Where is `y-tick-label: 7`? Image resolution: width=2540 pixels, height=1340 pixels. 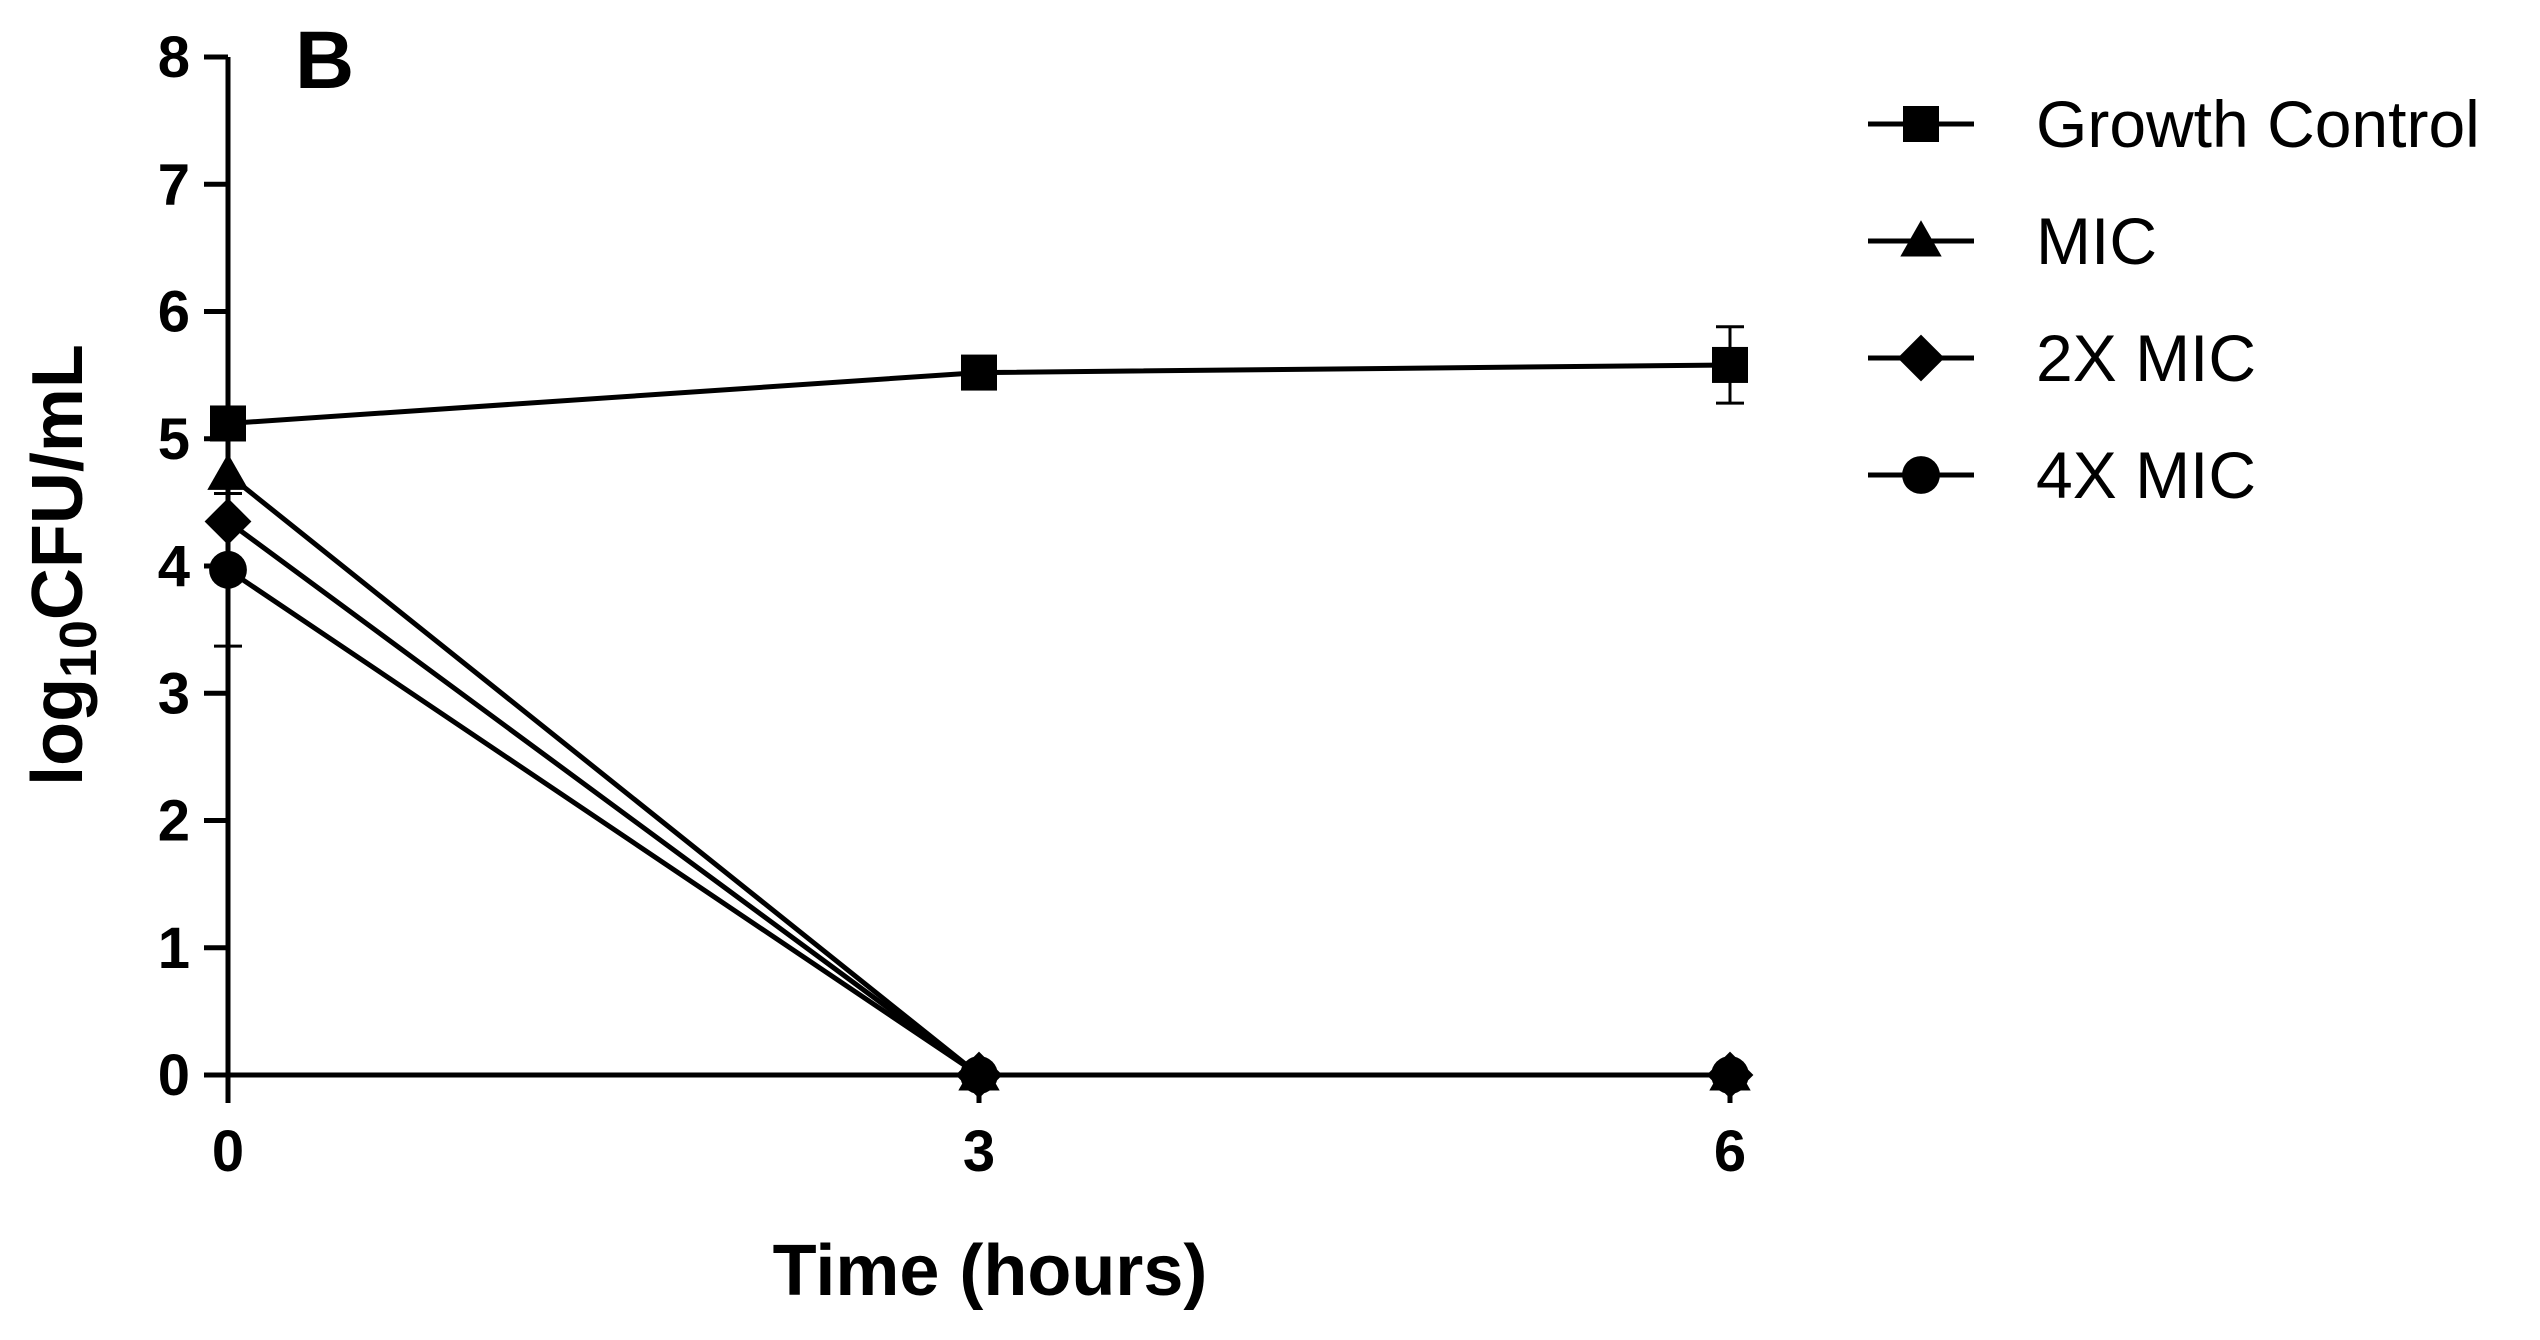 y-tick-label: 7 is located at coordinates (174, 184).